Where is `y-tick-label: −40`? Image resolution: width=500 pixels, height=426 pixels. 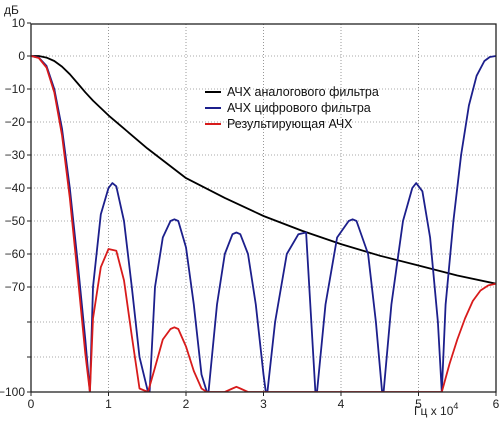
y-tick-label: −40 is located at coordinates (15, 188).